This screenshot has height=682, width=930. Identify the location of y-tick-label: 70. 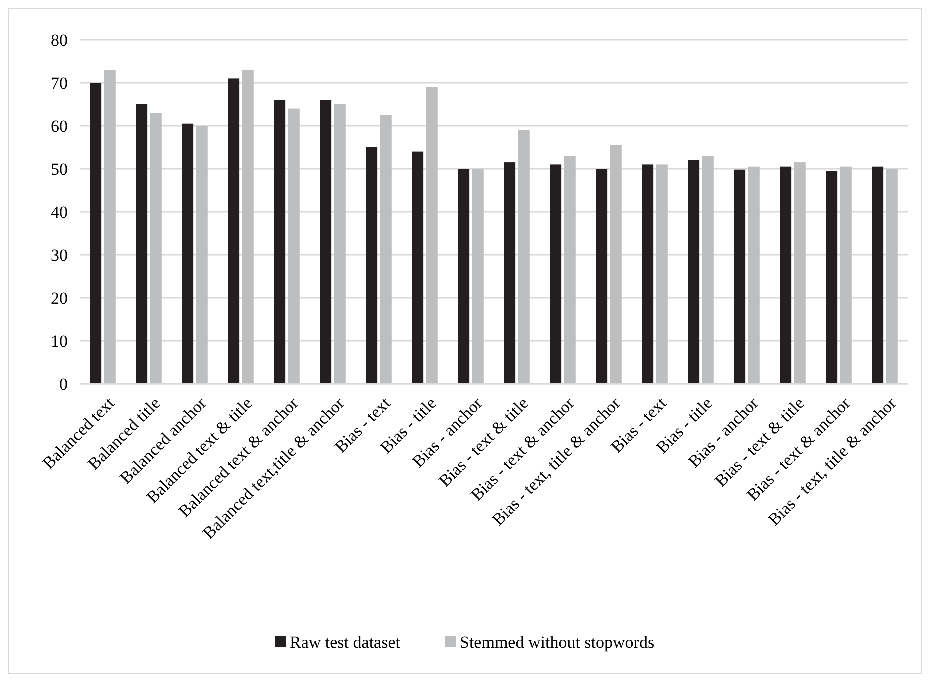
(59, 83).